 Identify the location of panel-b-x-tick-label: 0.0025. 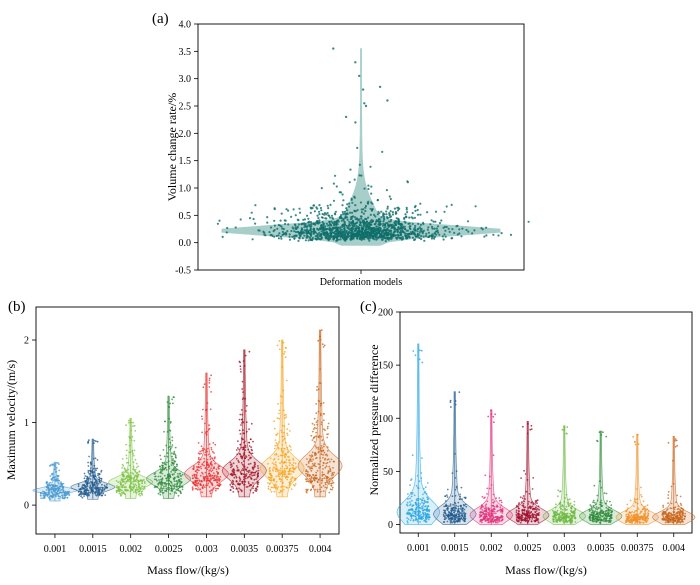
(169, 549).